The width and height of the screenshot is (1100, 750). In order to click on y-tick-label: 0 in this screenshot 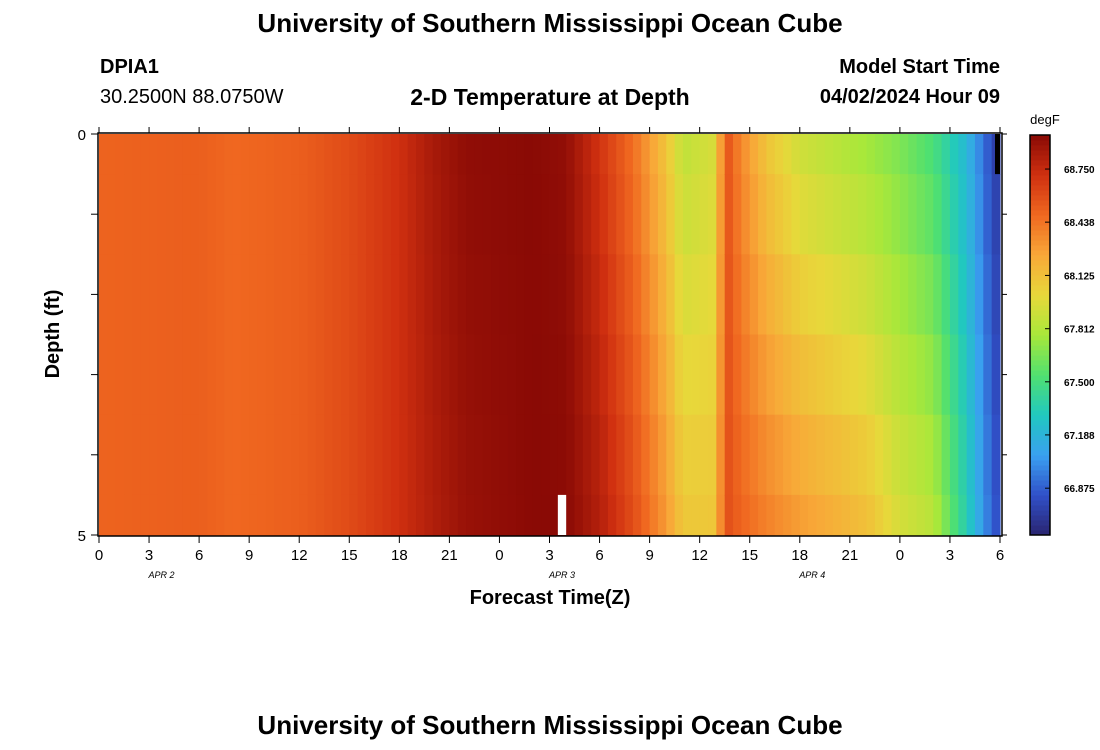, I will do `click(82, 135)`.